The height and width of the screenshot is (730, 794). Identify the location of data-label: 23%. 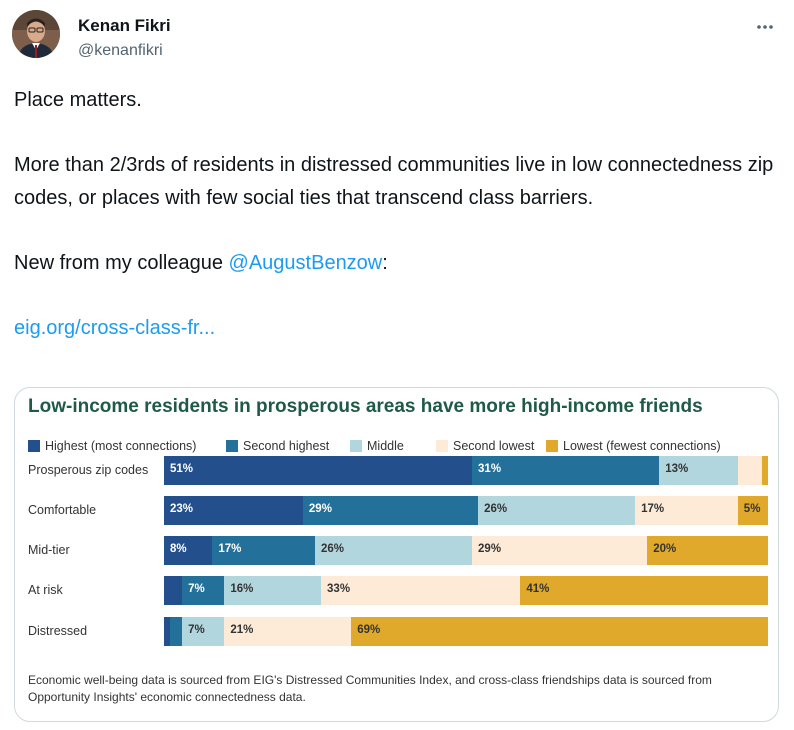
(182, 509).